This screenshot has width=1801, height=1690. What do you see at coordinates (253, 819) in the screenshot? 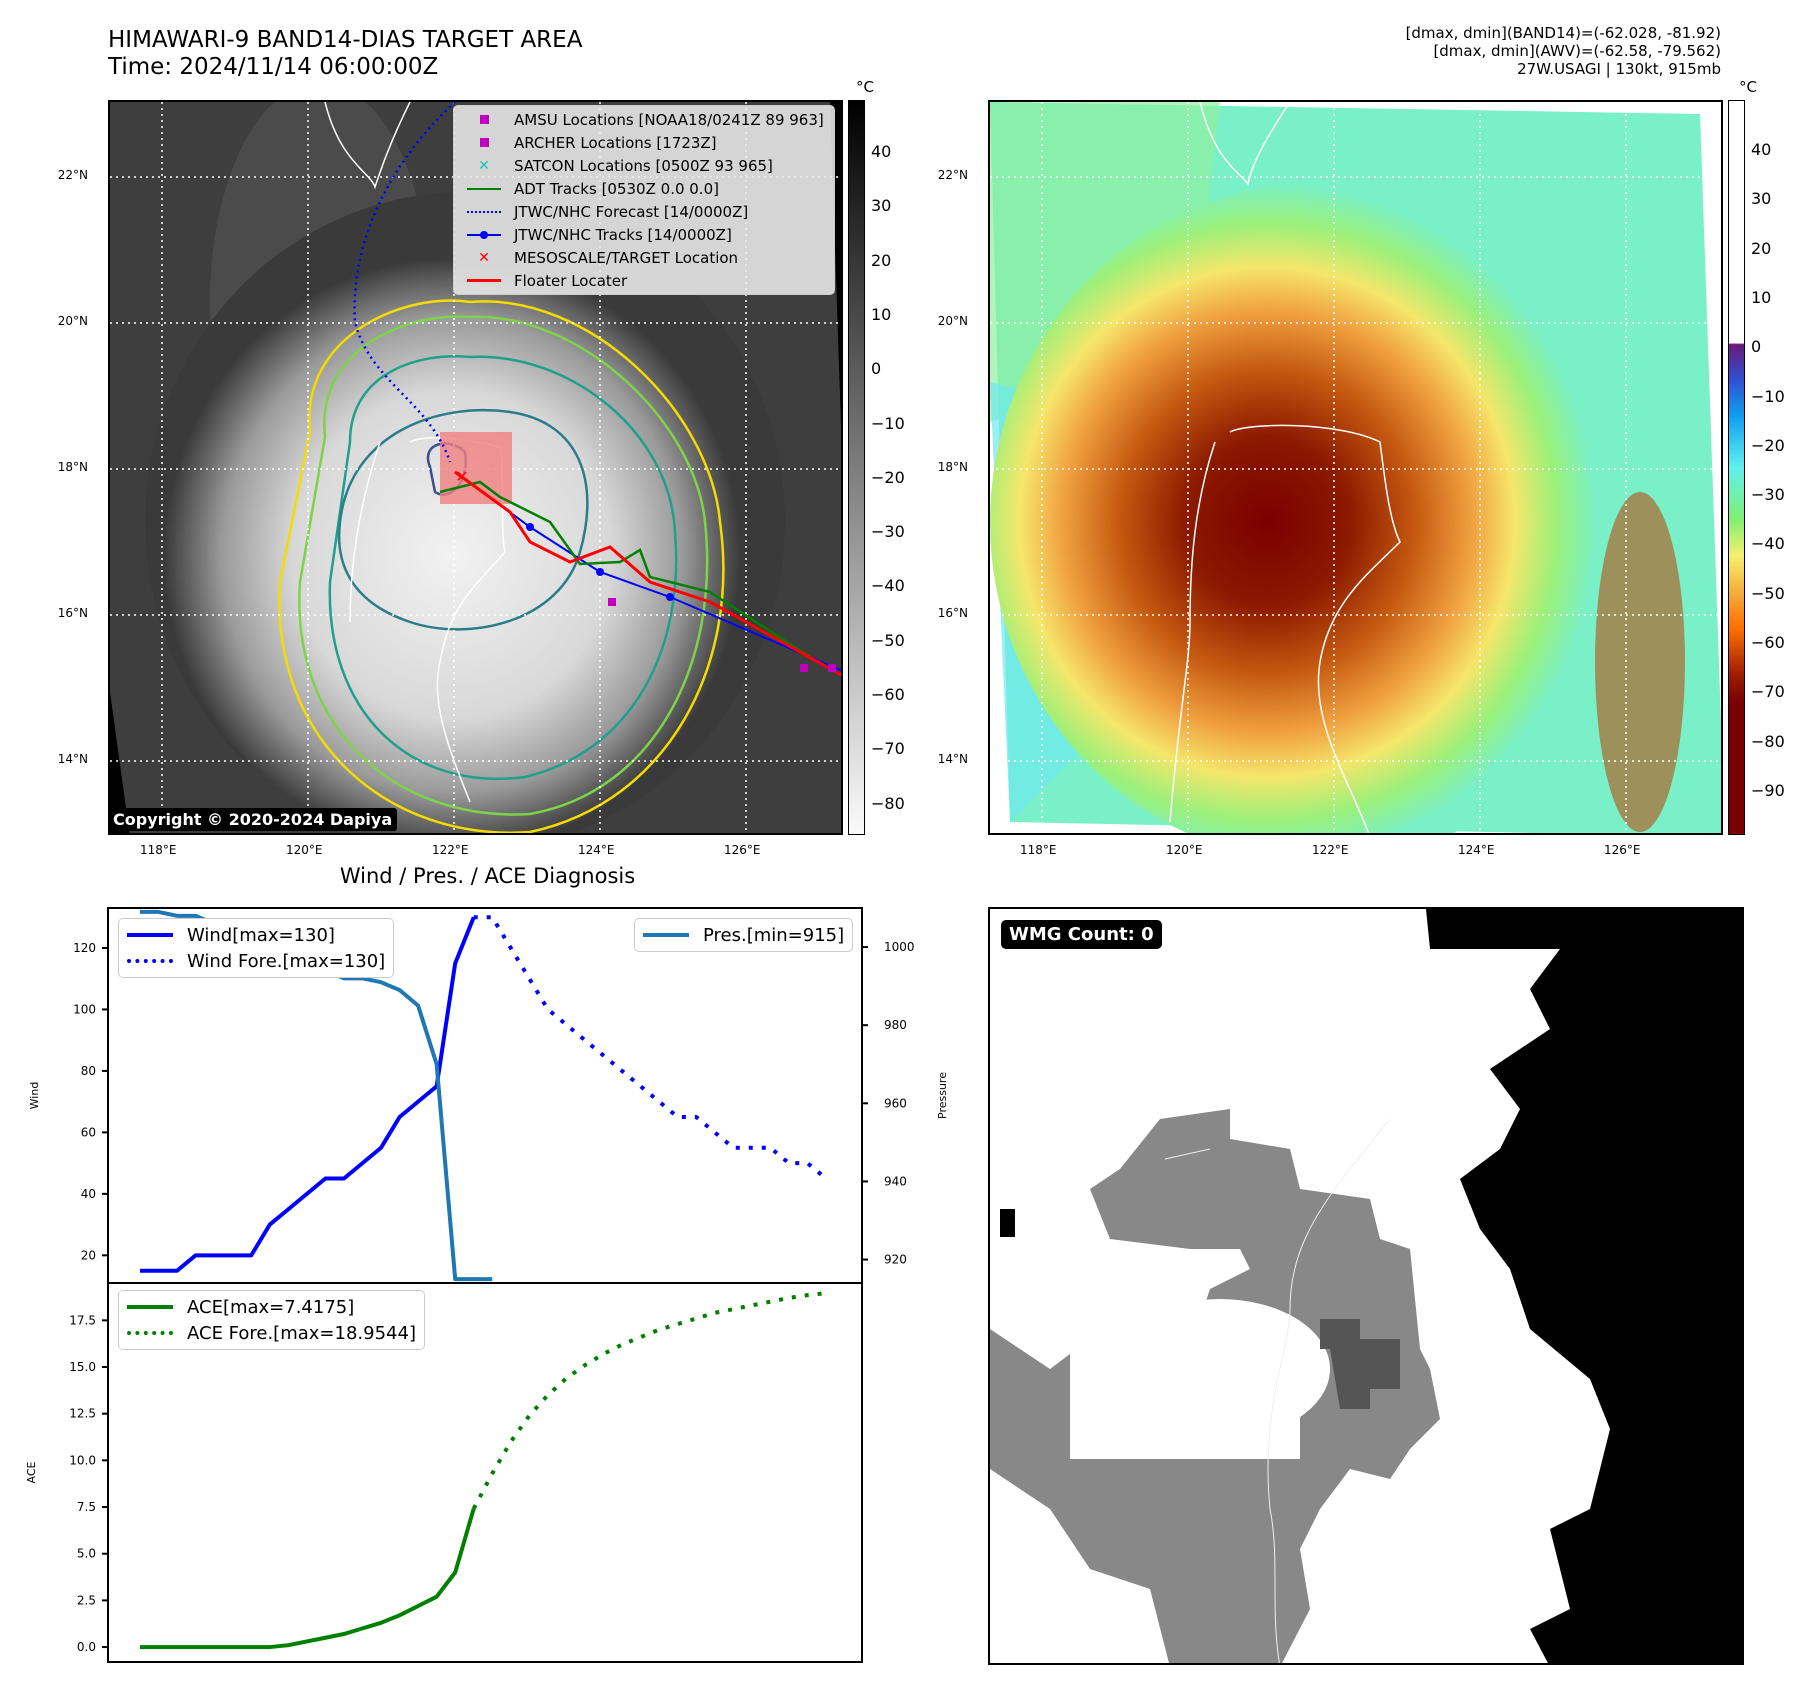
I see `copyright-badge: Copyright © 2020-2024 Dapiya` at bounding box center [253, 819].